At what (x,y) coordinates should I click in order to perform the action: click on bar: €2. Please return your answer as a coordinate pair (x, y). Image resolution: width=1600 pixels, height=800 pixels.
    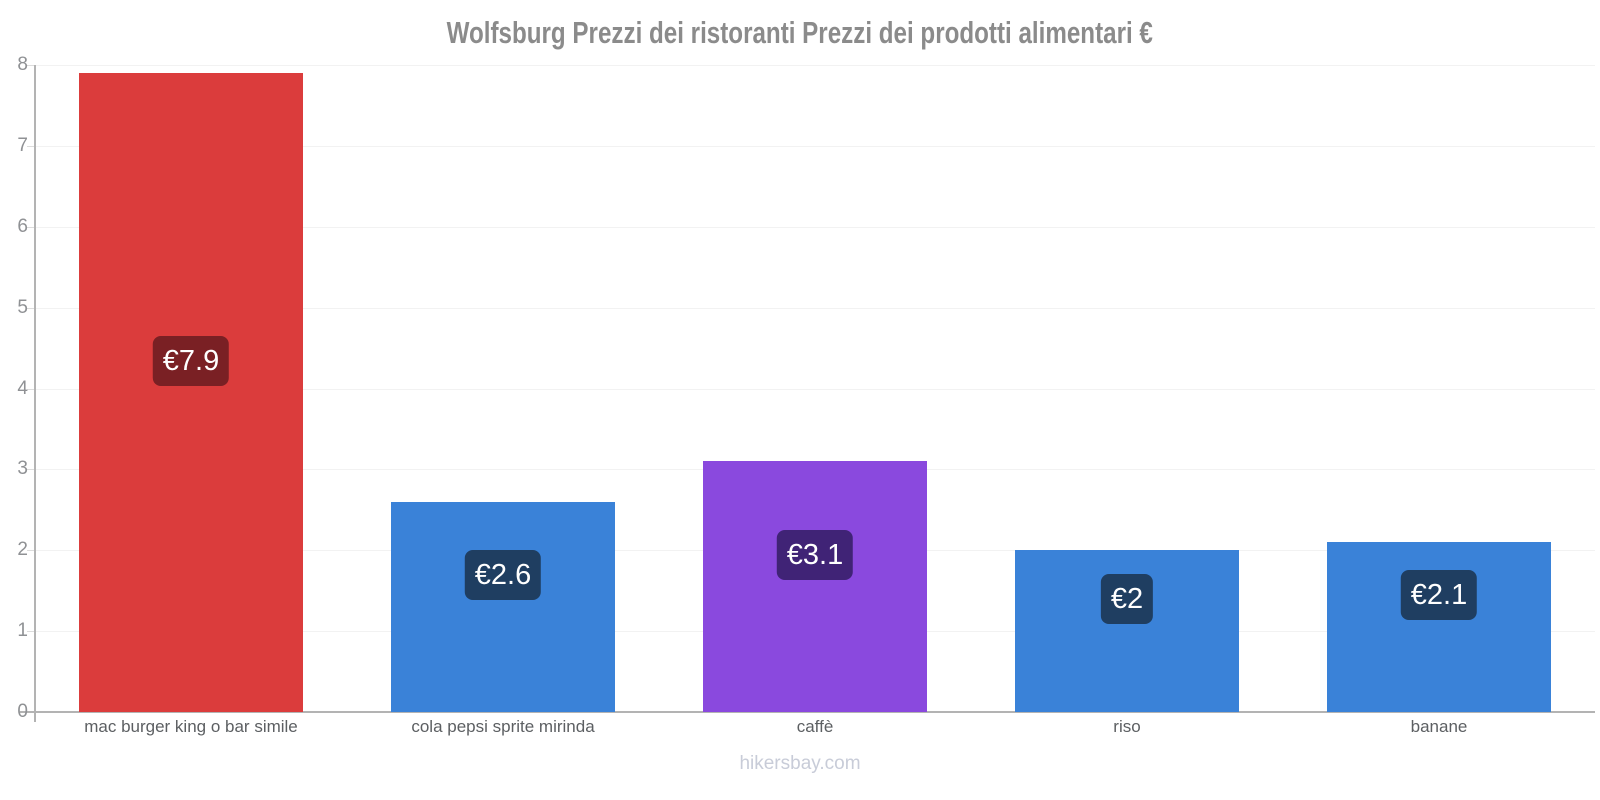
    Looking at the image, I should click on (1127, 631).